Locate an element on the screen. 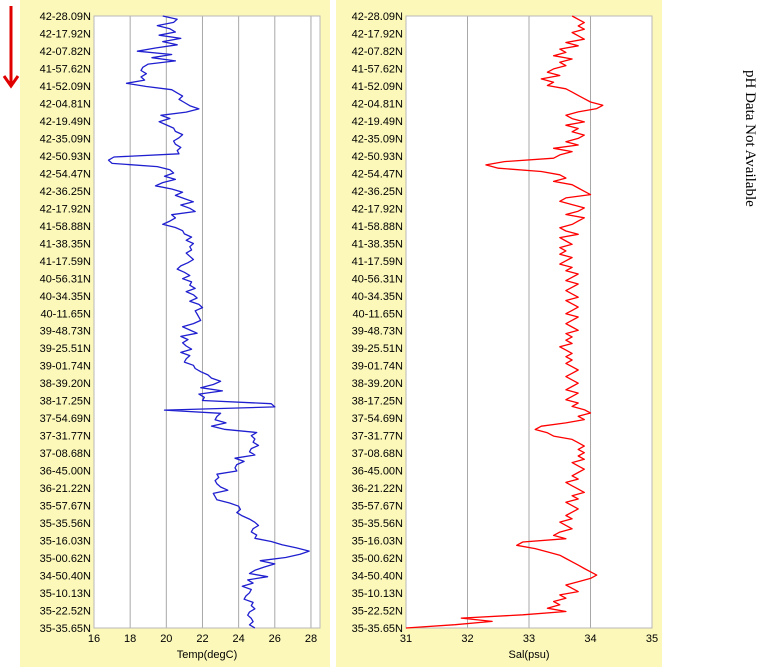 The width and height of the screenshot is (776, 667). temp-x-tick-label: 24 is located at coordinates (239, 639).